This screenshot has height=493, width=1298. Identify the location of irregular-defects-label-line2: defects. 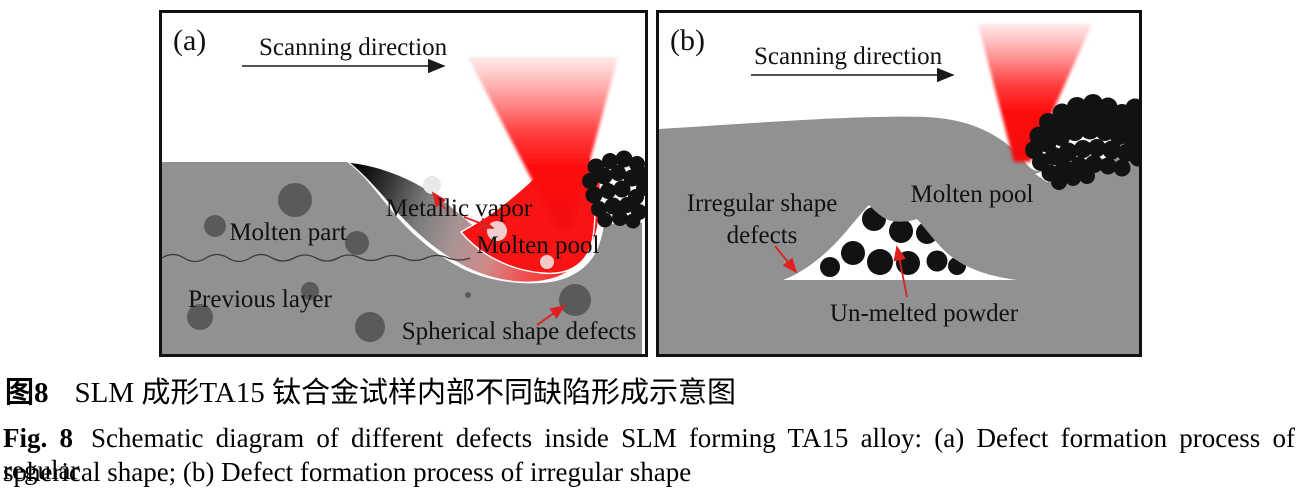
(762, 235).